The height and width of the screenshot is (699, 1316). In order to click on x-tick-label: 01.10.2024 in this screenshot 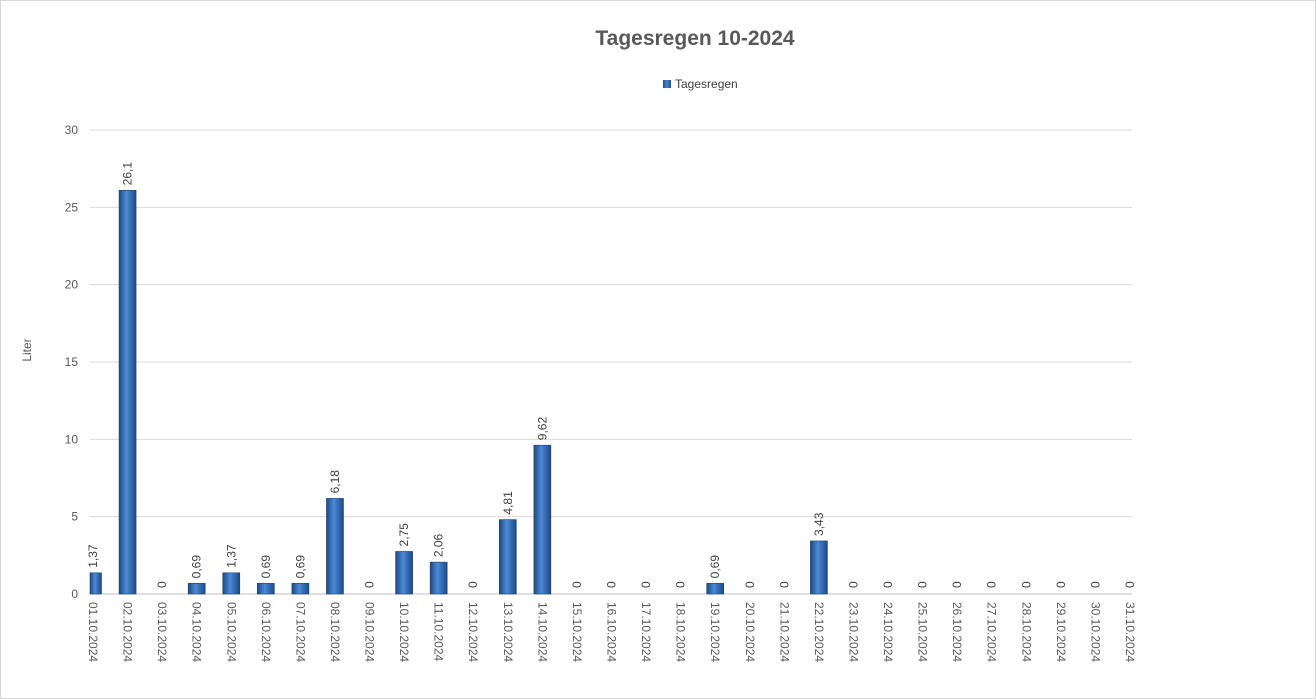, I will do `click(93, 632)`.